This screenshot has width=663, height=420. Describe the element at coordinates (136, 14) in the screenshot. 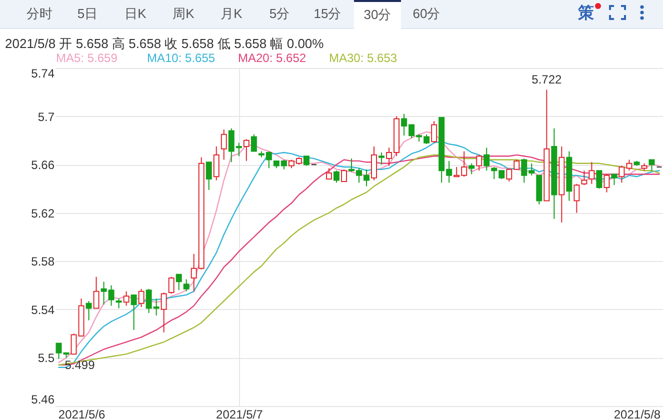

I see `tab-label: 日K` at that location.